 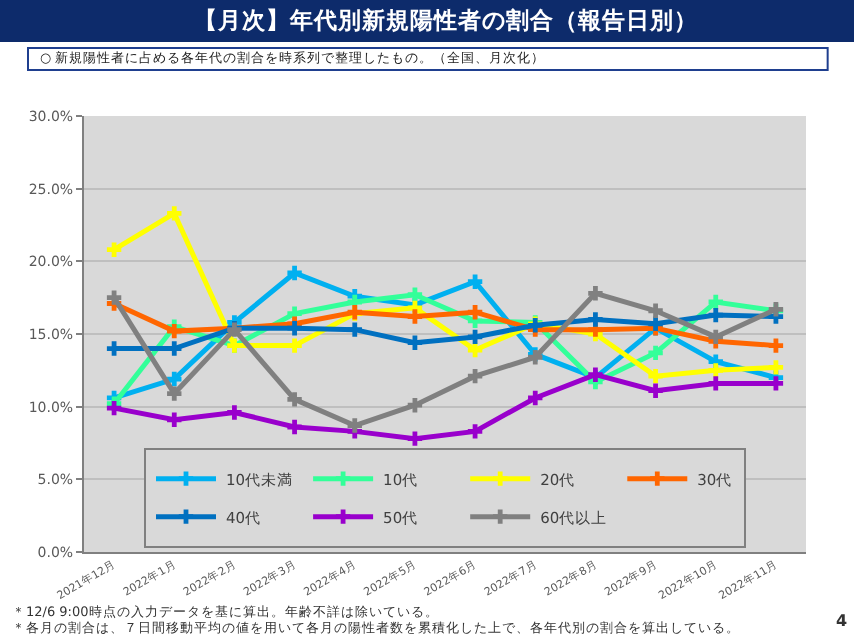 What do you see at coordinates (842, 621) in the screenshot?
I see `text: 4` at bounding box center [842, 621].